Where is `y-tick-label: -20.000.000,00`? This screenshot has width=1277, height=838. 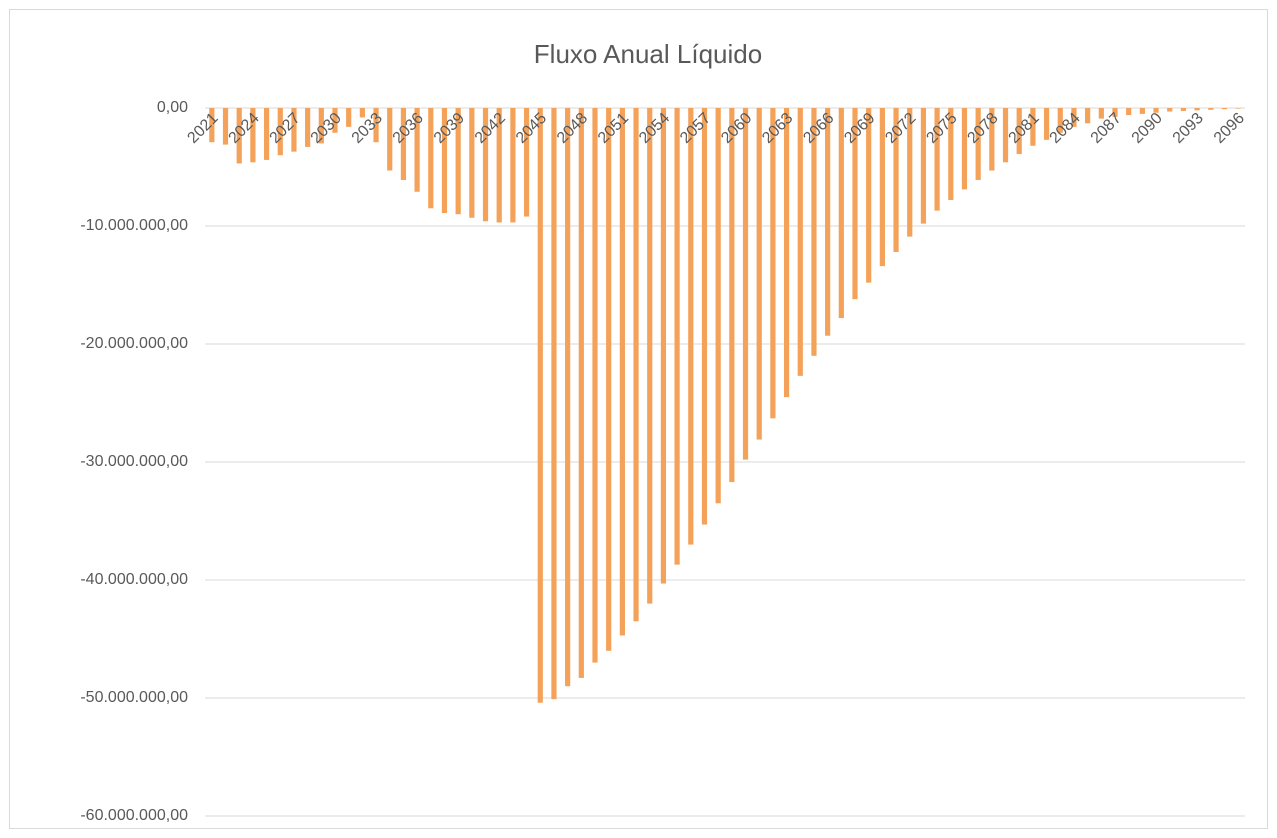 y-tick-label: -20.000.000,00 is located at coordinates (134, 343).